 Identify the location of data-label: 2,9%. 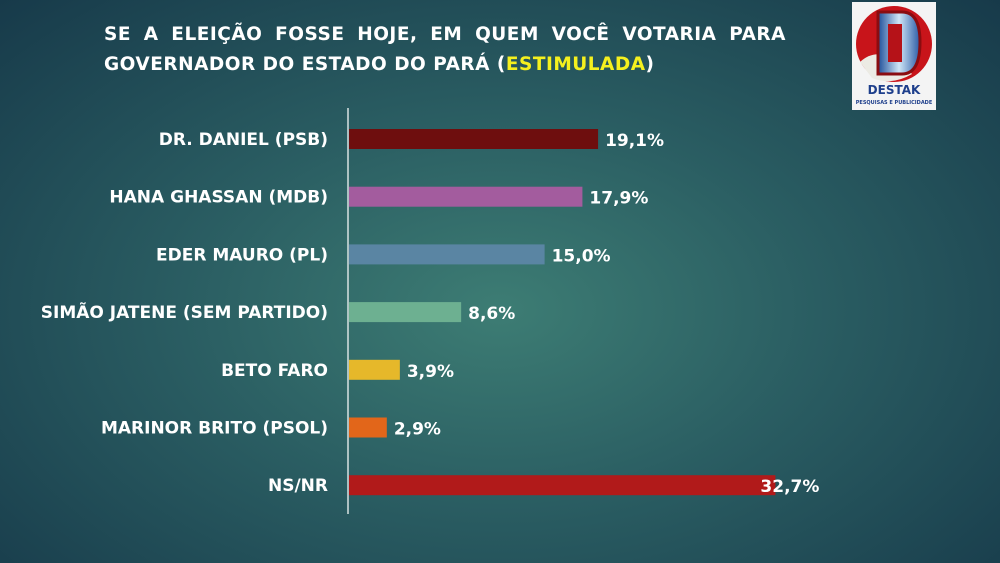
(417, 430).